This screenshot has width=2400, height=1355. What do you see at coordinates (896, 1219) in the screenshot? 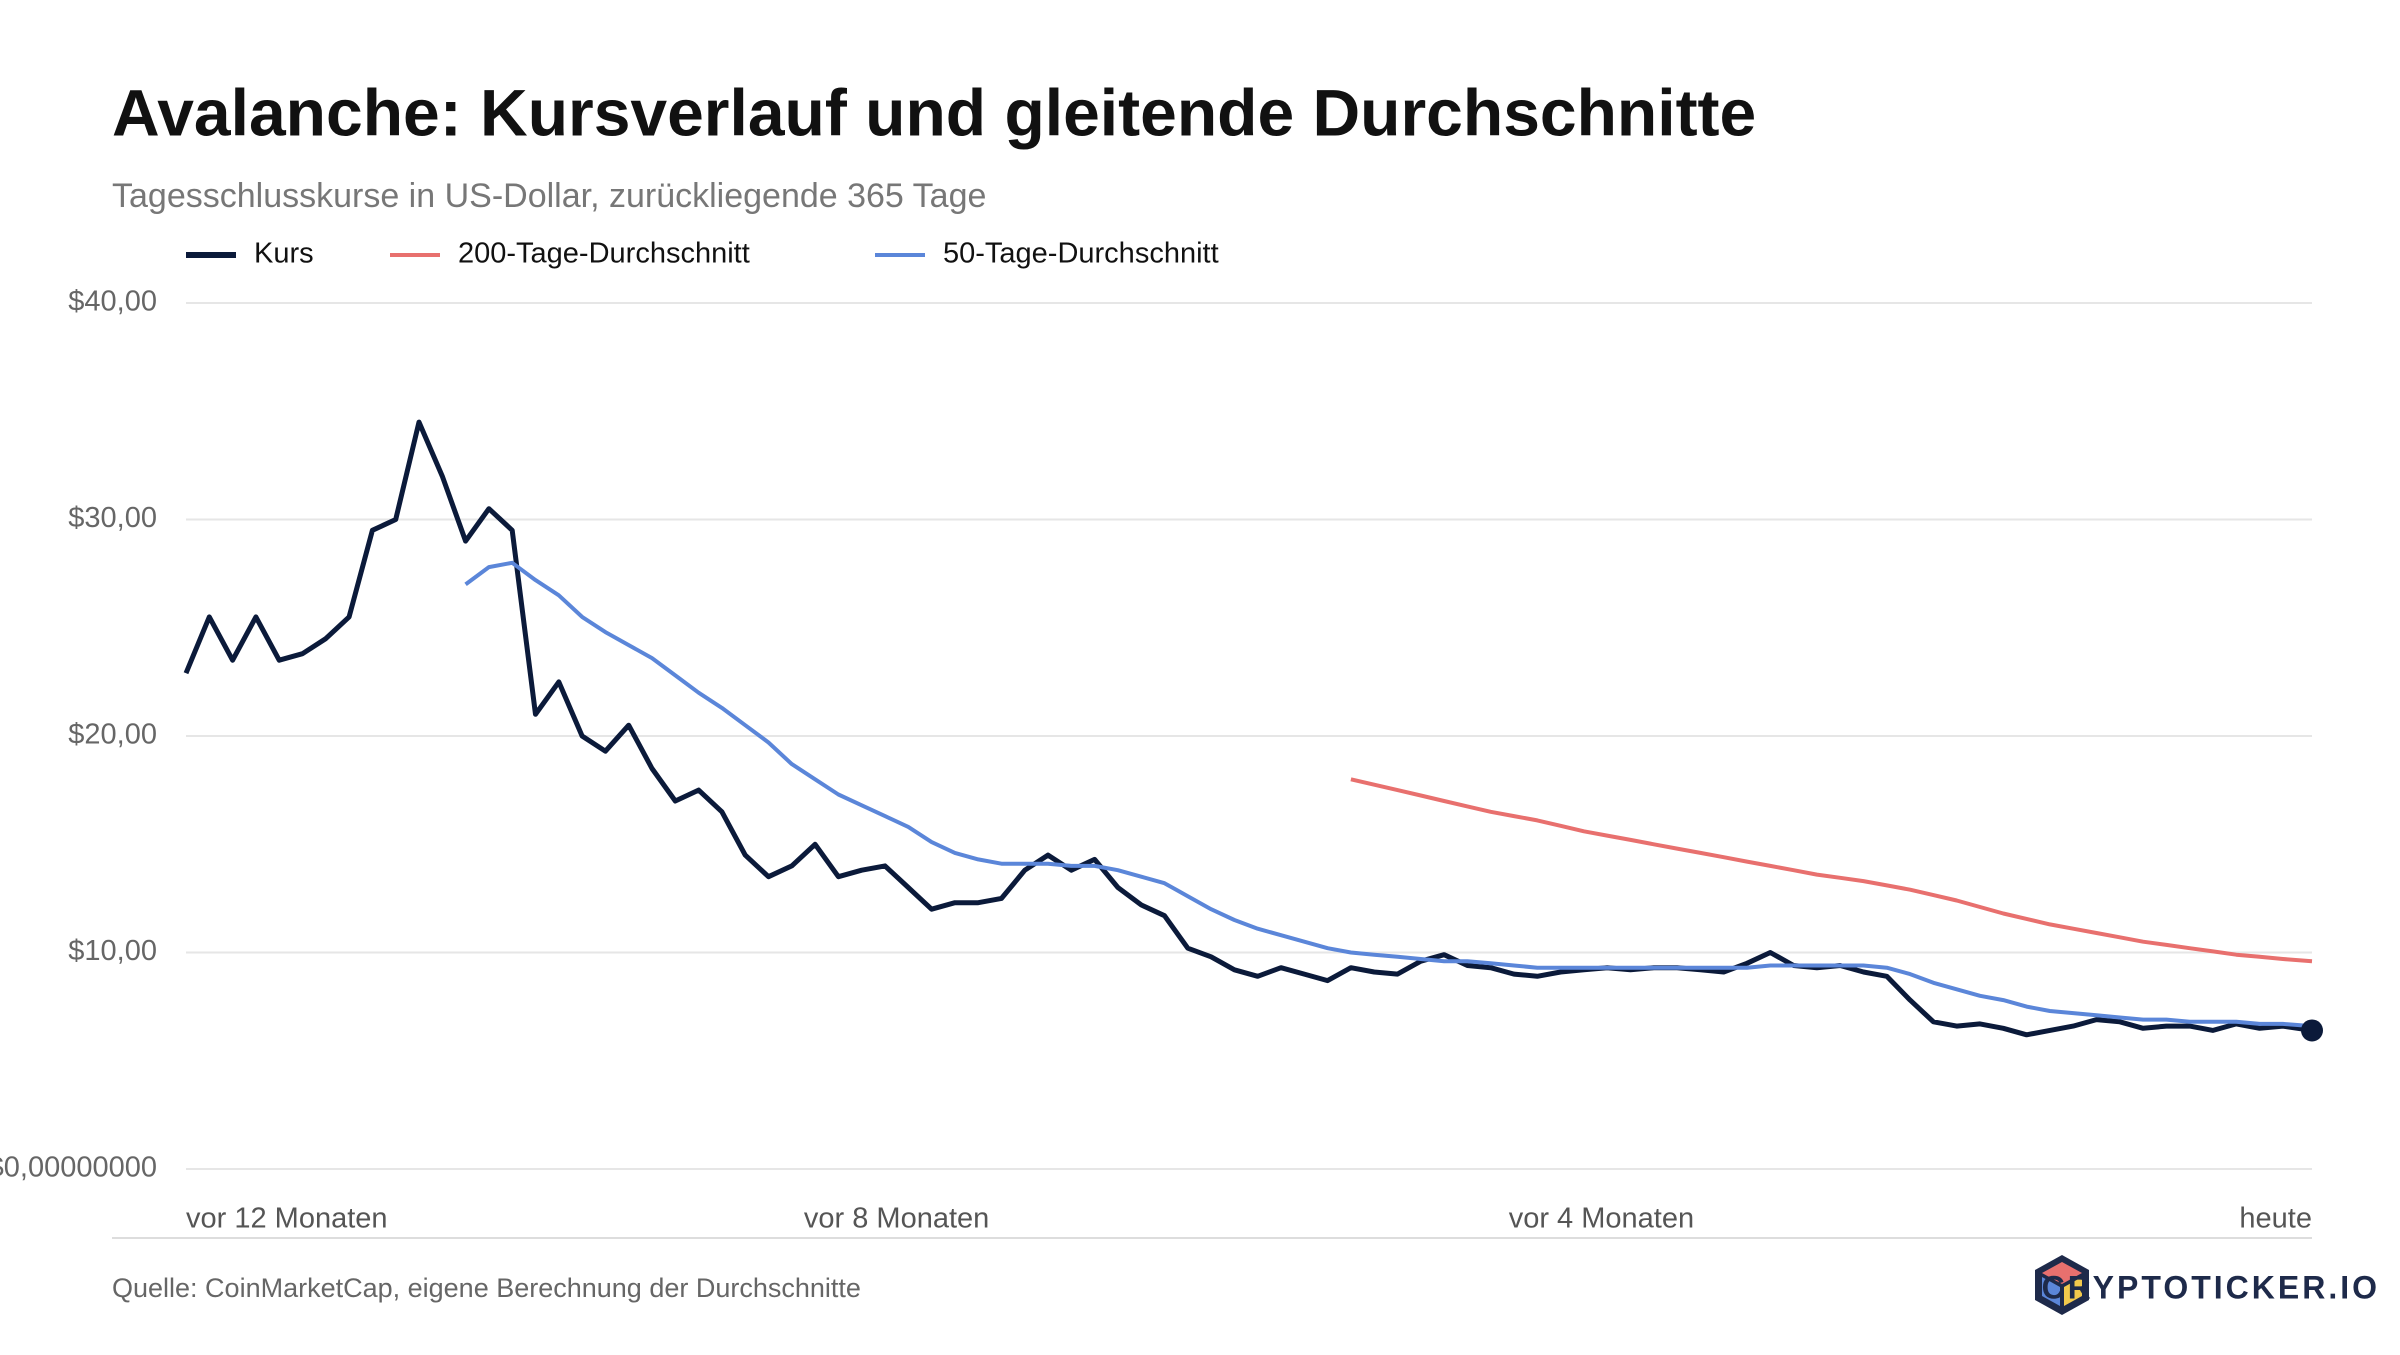
I see `x-tick-label: vor 8 Monaten` at bounding box center [896, 1219].